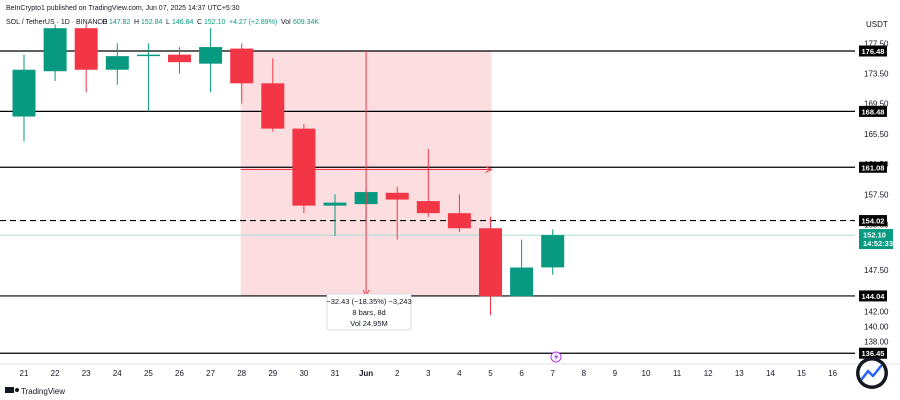 Image resolution: width=900 pixels, height=400 pixels. I want to click on close-label: C, so click(199, 22).